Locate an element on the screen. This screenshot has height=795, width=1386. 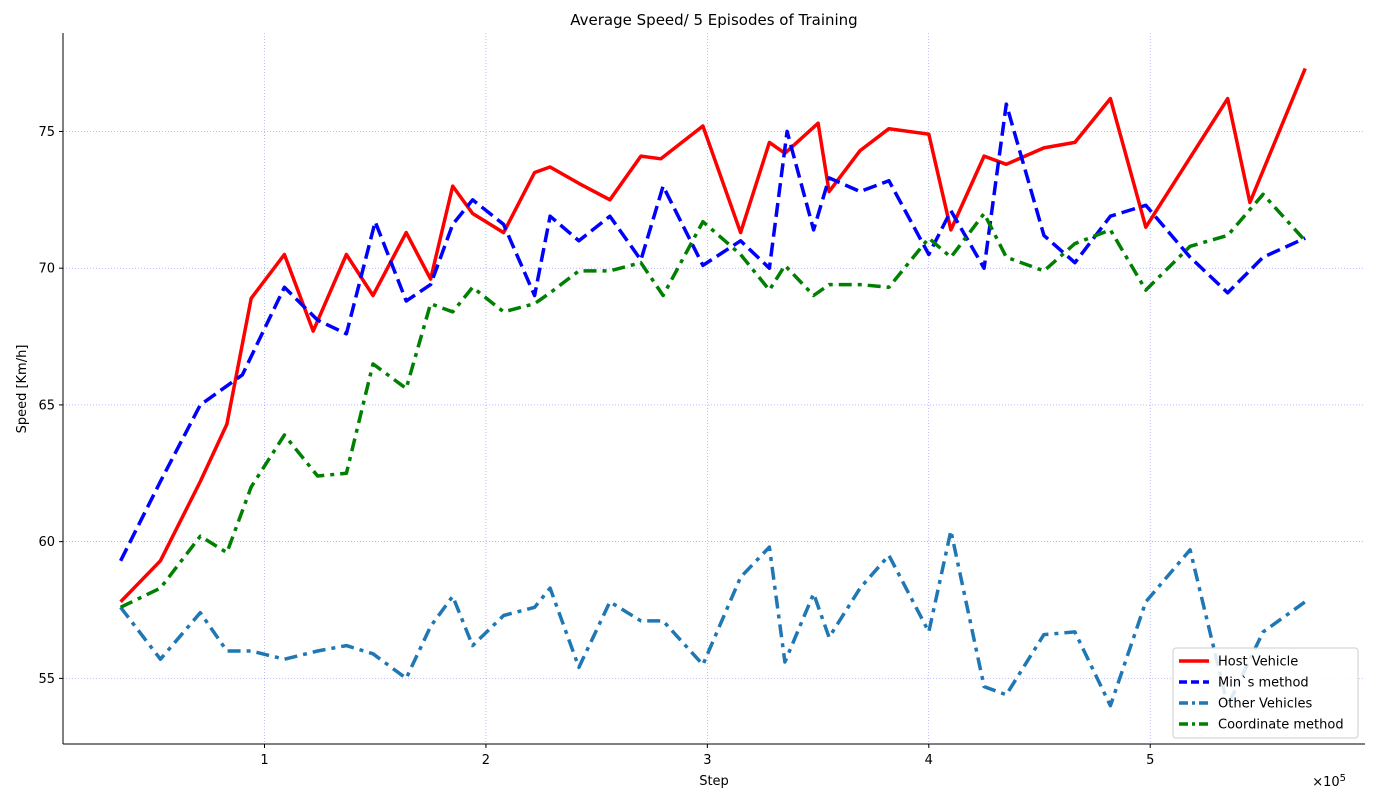
y-tick-label: 70 is located at coordinates (46, 269).